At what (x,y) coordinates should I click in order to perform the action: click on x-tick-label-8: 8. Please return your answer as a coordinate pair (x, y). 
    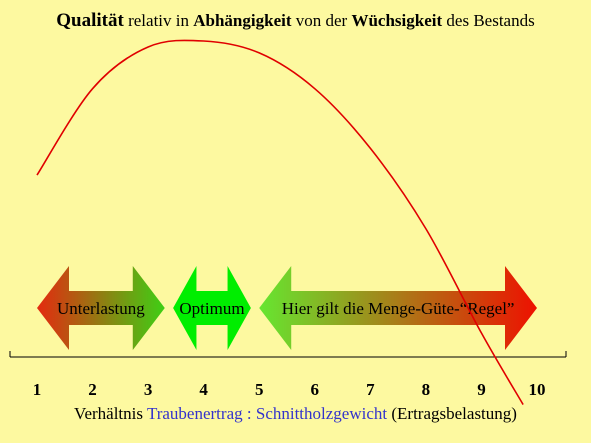
    Looking at the image, I should click on (426, 389).